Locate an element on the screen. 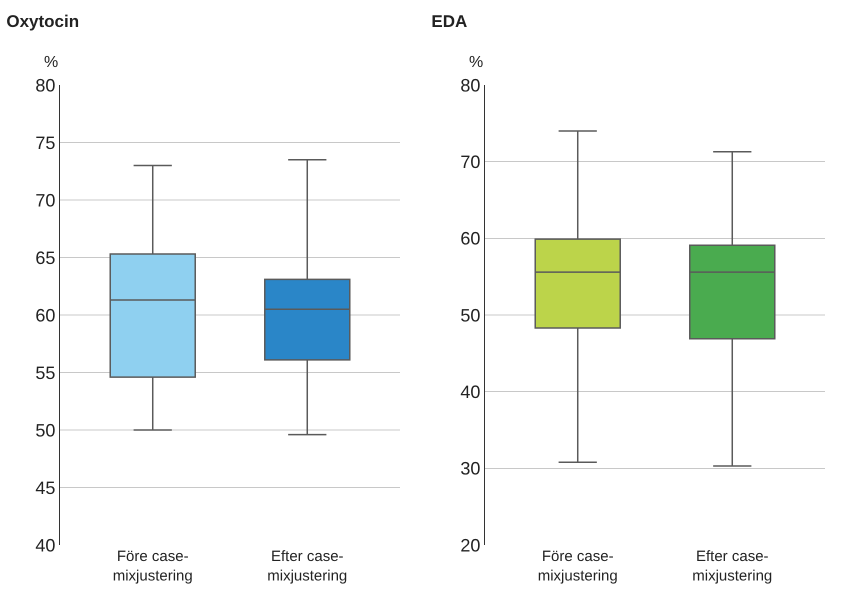 The image size is (850, 610). y-tick-label: 20 is located at coordinates (470, 545).